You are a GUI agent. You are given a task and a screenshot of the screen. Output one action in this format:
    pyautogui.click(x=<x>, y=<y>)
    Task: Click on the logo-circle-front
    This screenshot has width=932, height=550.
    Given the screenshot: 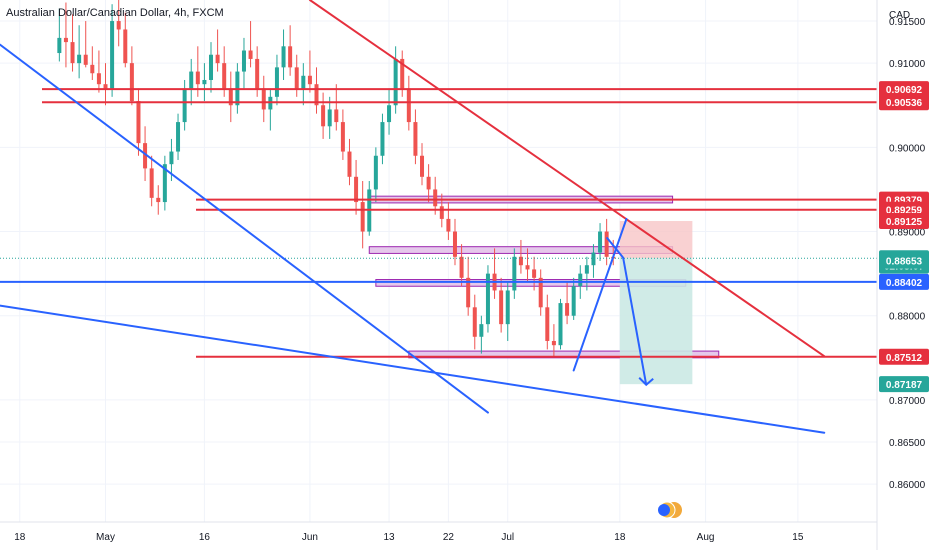 What is the action you would take?
    pyautogui.click(x=664, y=510)
    